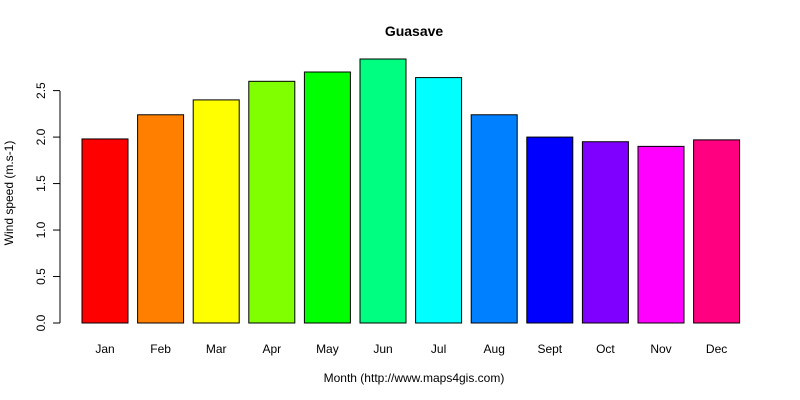 Image resolution: width=800 pixels, height=400 pixels. I want to click on x-axis-label: Month (http://www.maps4gis.com), so click(414, 378).